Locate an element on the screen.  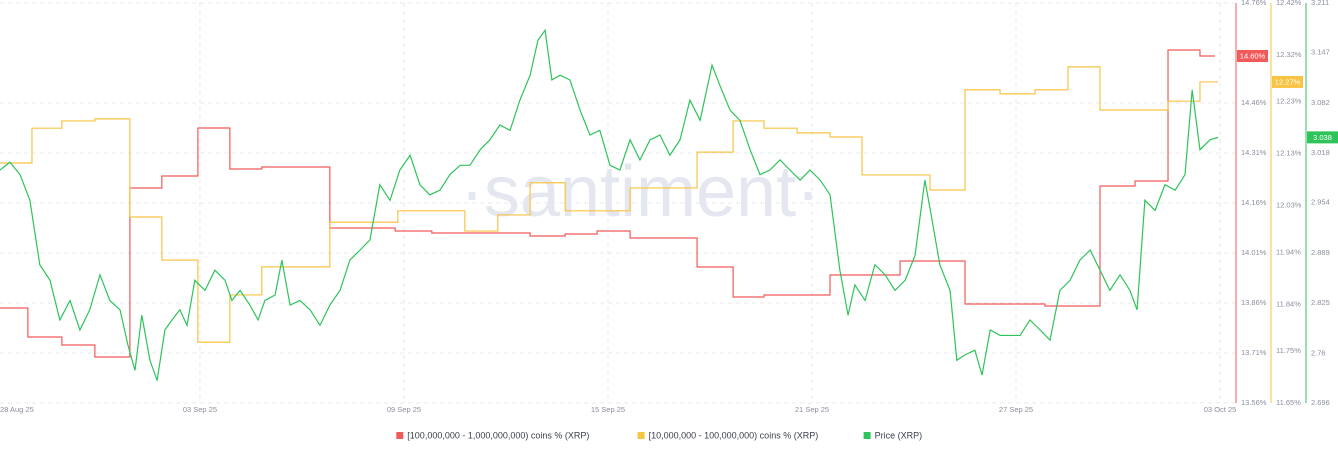
x-tick-label: 03 Sep 25 is located at coordinates (200, 409).